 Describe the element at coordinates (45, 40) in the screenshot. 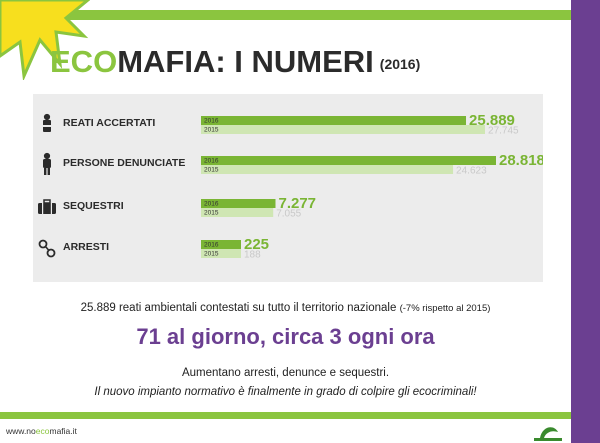

I see `sunburst-icon` at that location.